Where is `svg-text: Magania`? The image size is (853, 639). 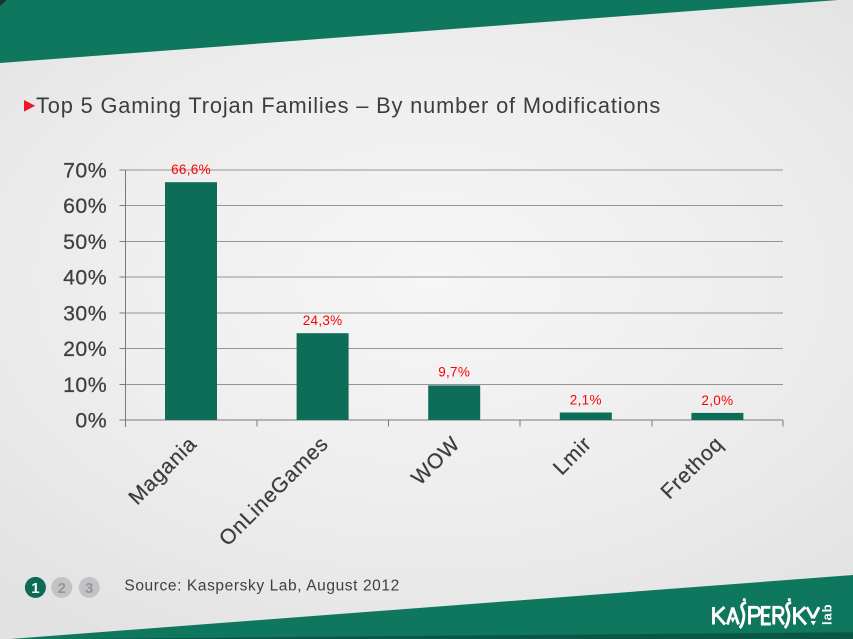
svg-text: Magania is located at coordinates (162, 470).